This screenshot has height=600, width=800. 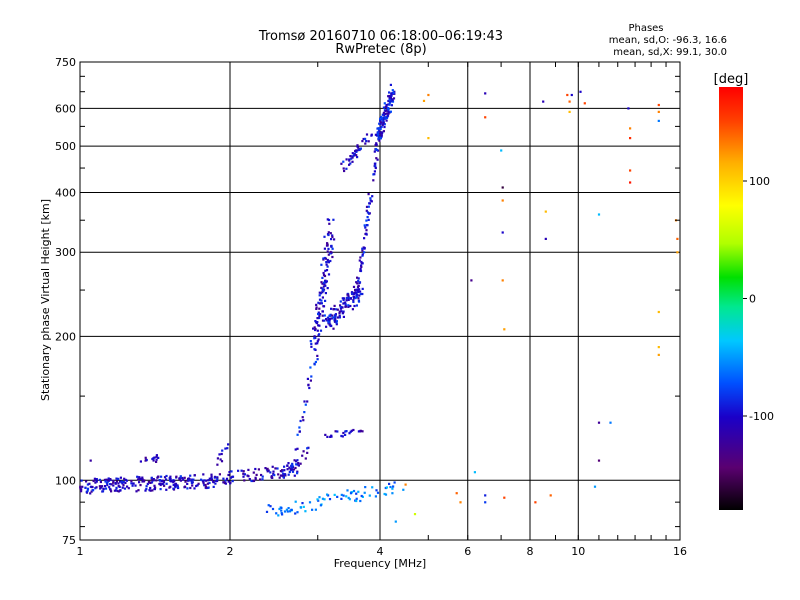 What do you see at coordinates (380, 49) in the screenshot?
I see `chart-subtitle: RwPretec (8p)` at bounding box center [380, 49].